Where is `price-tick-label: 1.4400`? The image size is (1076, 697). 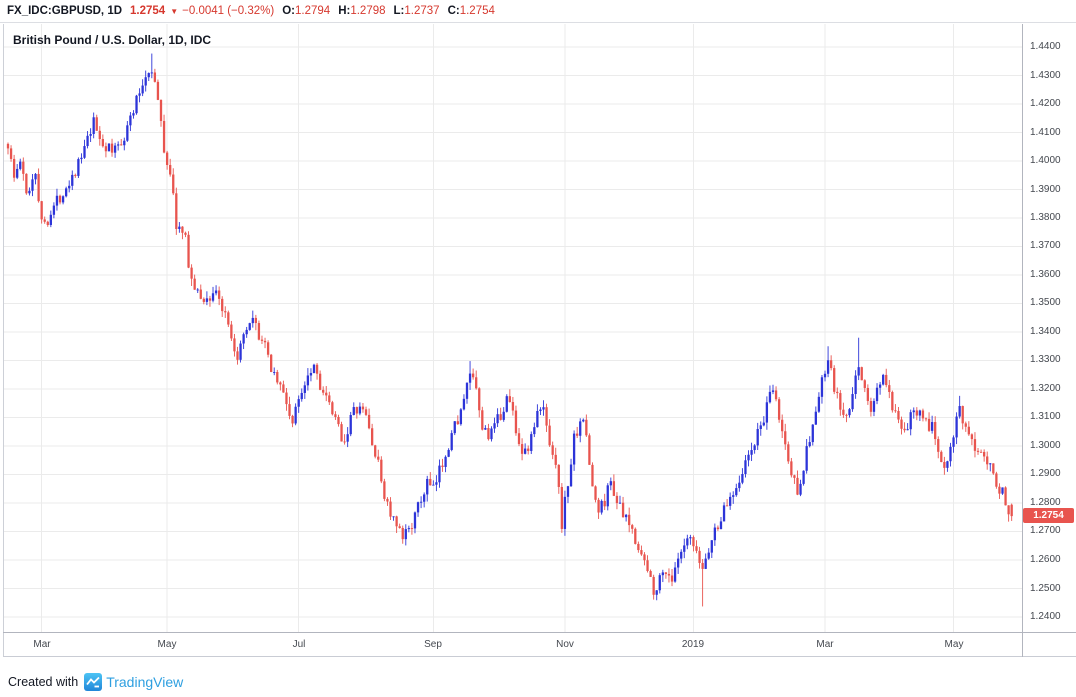
price-tick-label: 1.4400 is located at coordinates (1045, 46).